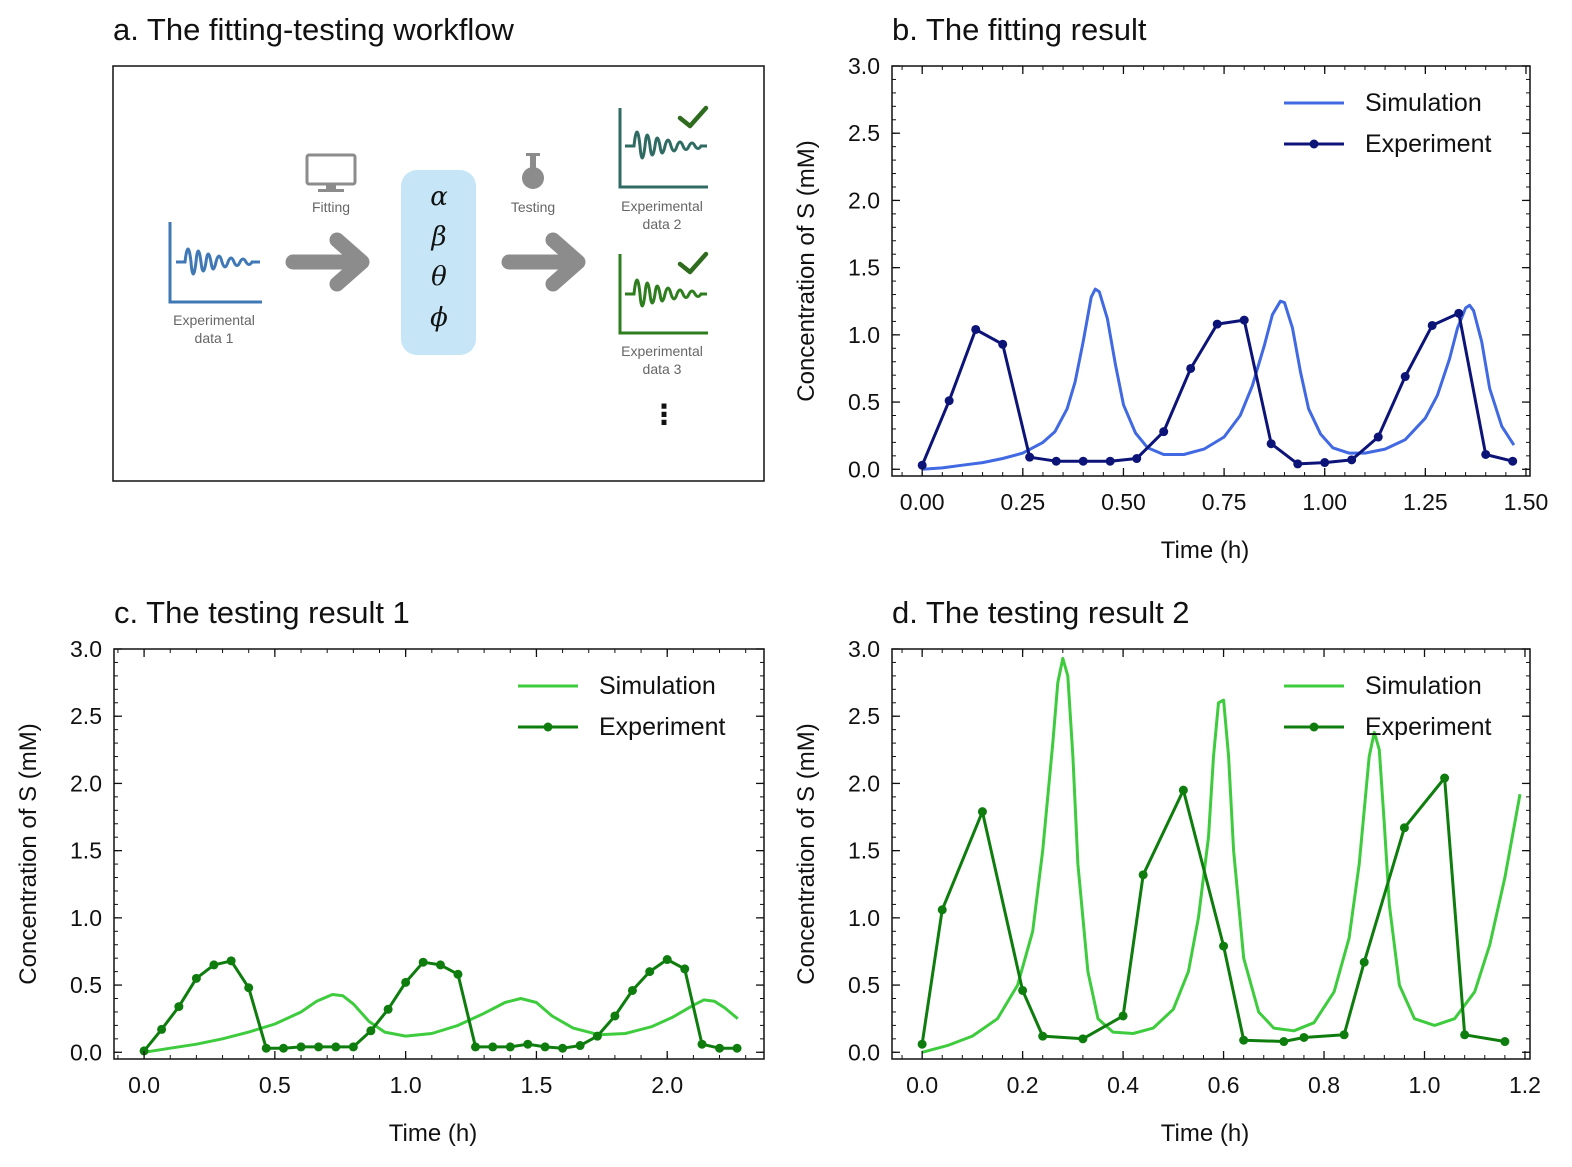 The image size is (1572, 1167). Describe the element at coordinates (439, 277) in the screenshot. I see `param-theta: θ` at that location.